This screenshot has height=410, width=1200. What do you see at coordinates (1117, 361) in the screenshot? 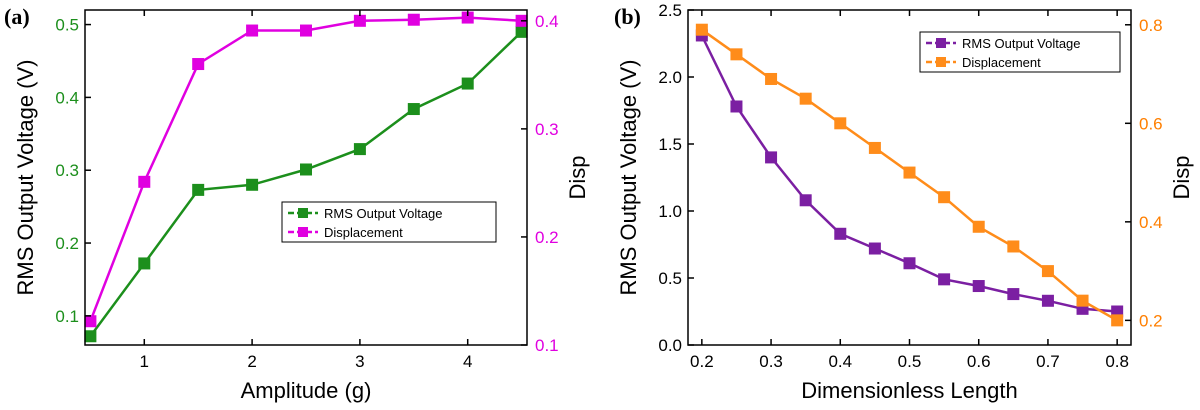
I see `x-tick-label: 0.8` at bounding box center [1117, 361].